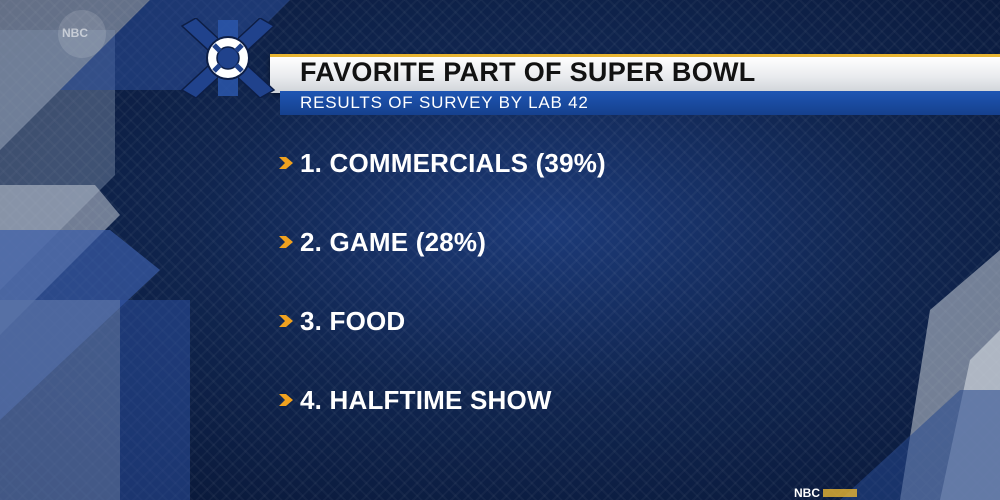 The height and width of the screenshot is (500, 1000). Describe the element at coordinates (393, 241) in the screenshot. I see `list-item-text: 2. GAME (28%)` at that location.